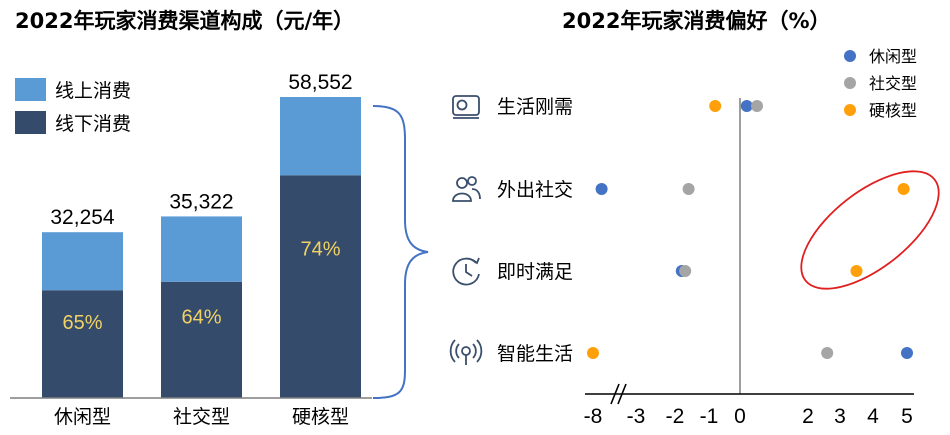 The image size is (950, 435). I want to click on bar-share-label-2: 74%, so click(320, 249).